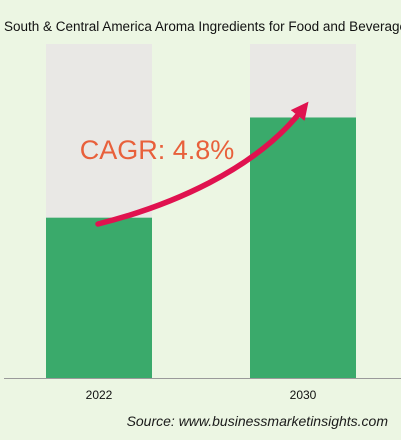 This screenshot has width=401, height=440. Describe the element at coordinates (99, 395) in the screenshot. I see `x-tick-label-2022: 2022` at that location.